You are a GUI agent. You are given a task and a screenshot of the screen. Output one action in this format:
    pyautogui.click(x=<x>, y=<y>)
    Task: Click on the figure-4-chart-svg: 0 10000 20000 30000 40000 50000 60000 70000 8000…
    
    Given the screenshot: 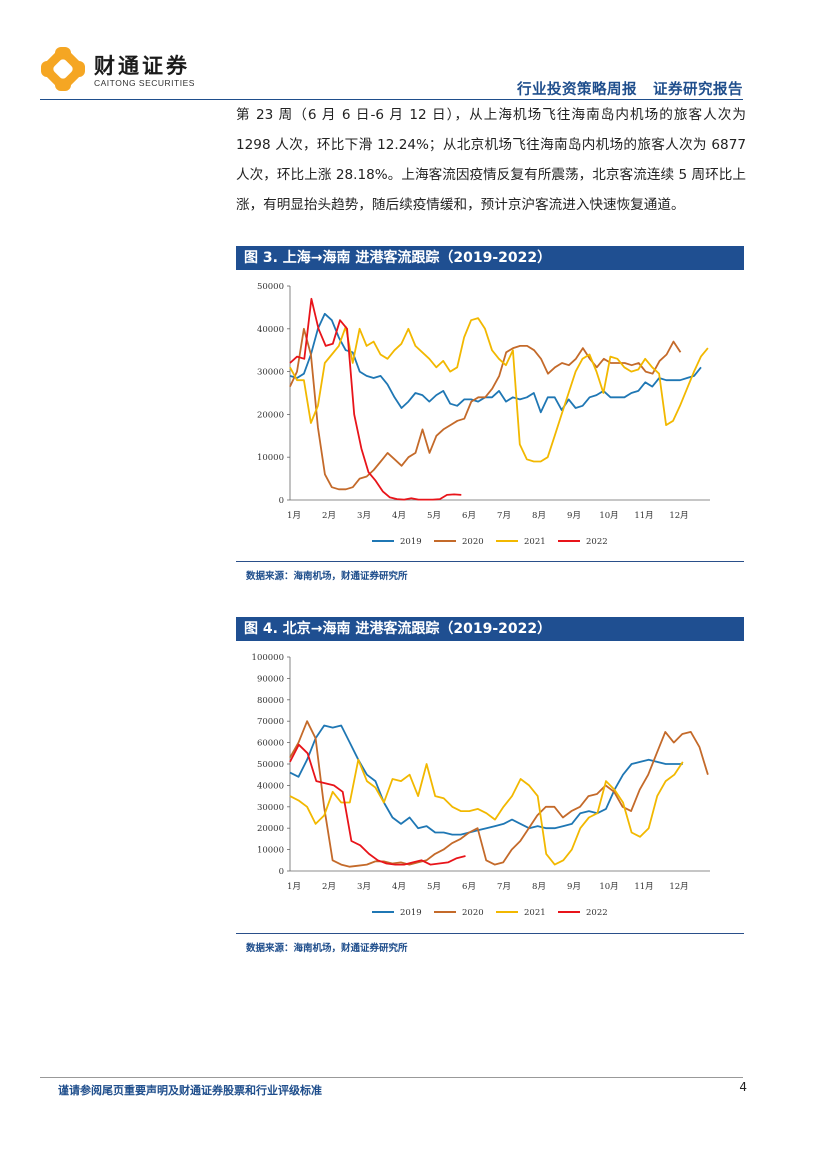 What is the action you would take?
    pyautogui.click(x=481, y=785)
    